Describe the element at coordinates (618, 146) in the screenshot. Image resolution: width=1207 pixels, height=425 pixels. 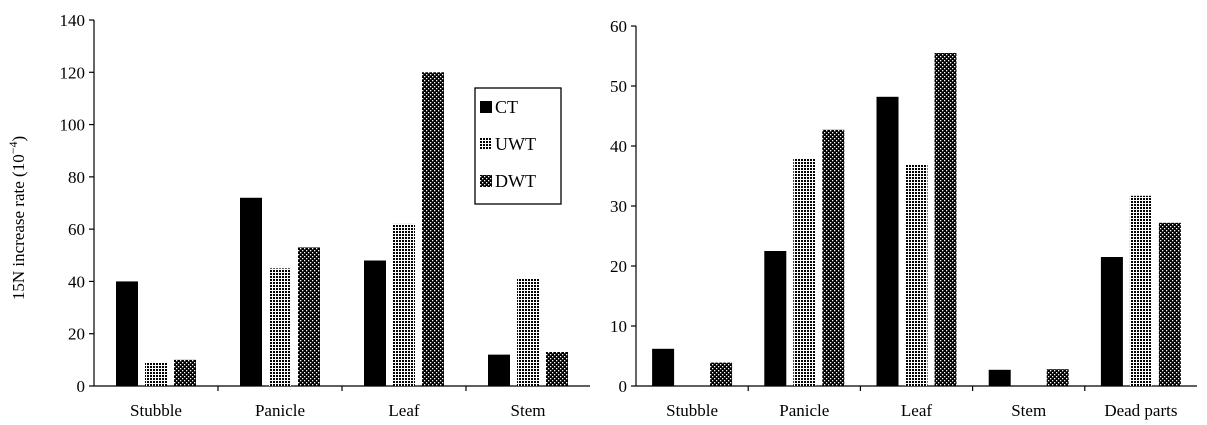
I see `right-y-tick-label: 40` at that location.